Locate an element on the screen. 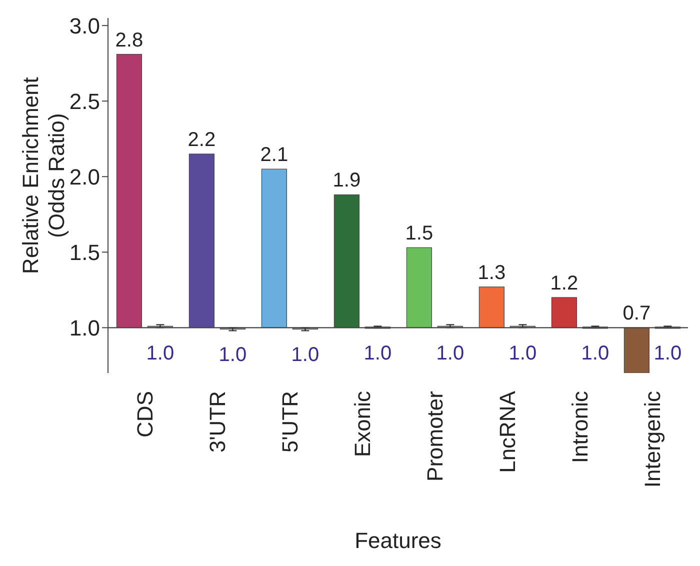  y-tick-label: 3.0 is located at coordinates (84, 25).